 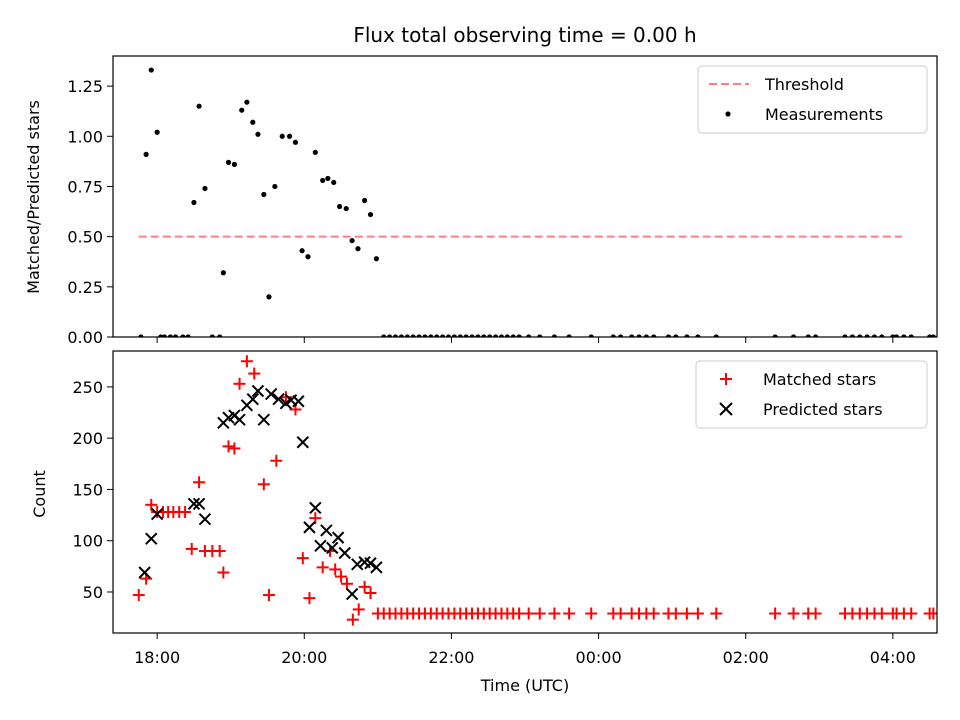 I want to click on x-tick-label: 04:00, so click(x=893, y=657).